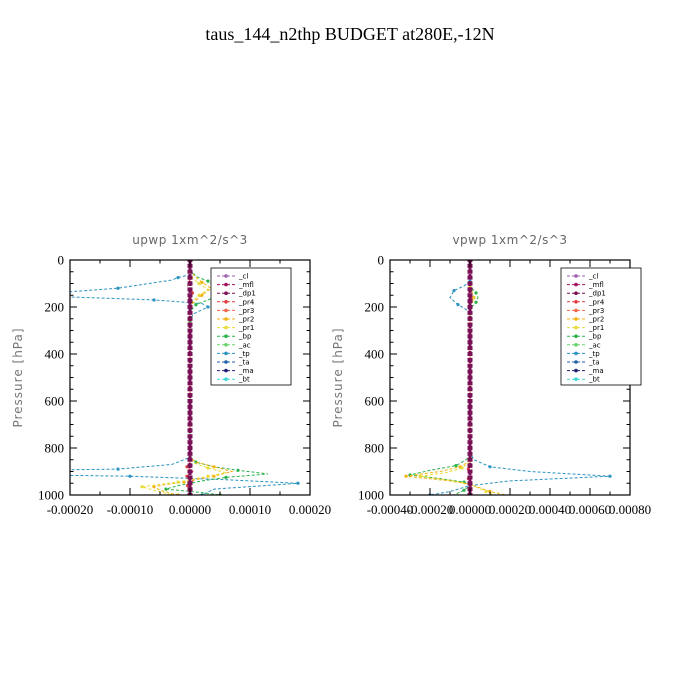 The width and height of the screenshot is (700, 700). I want to click on x-tick-label: 0.00020, so click(510, 509).